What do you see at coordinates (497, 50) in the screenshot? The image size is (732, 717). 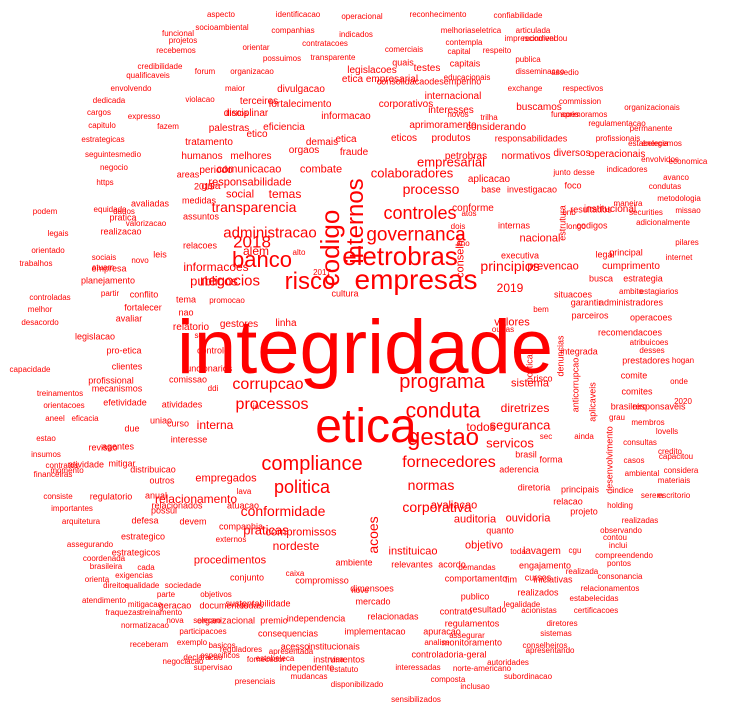 I see `word-respeito: respeito` at bounding box center [497, 50].